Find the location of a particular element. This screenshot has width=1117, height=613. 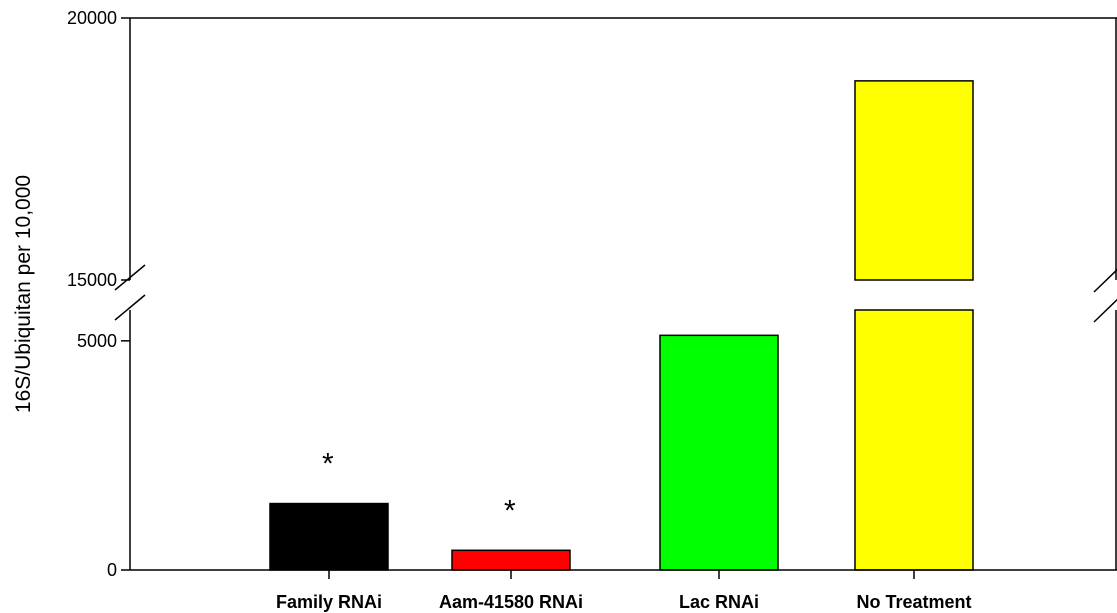

x-tick-label-3: Lac RNAi is located at coordinates (719, 602).